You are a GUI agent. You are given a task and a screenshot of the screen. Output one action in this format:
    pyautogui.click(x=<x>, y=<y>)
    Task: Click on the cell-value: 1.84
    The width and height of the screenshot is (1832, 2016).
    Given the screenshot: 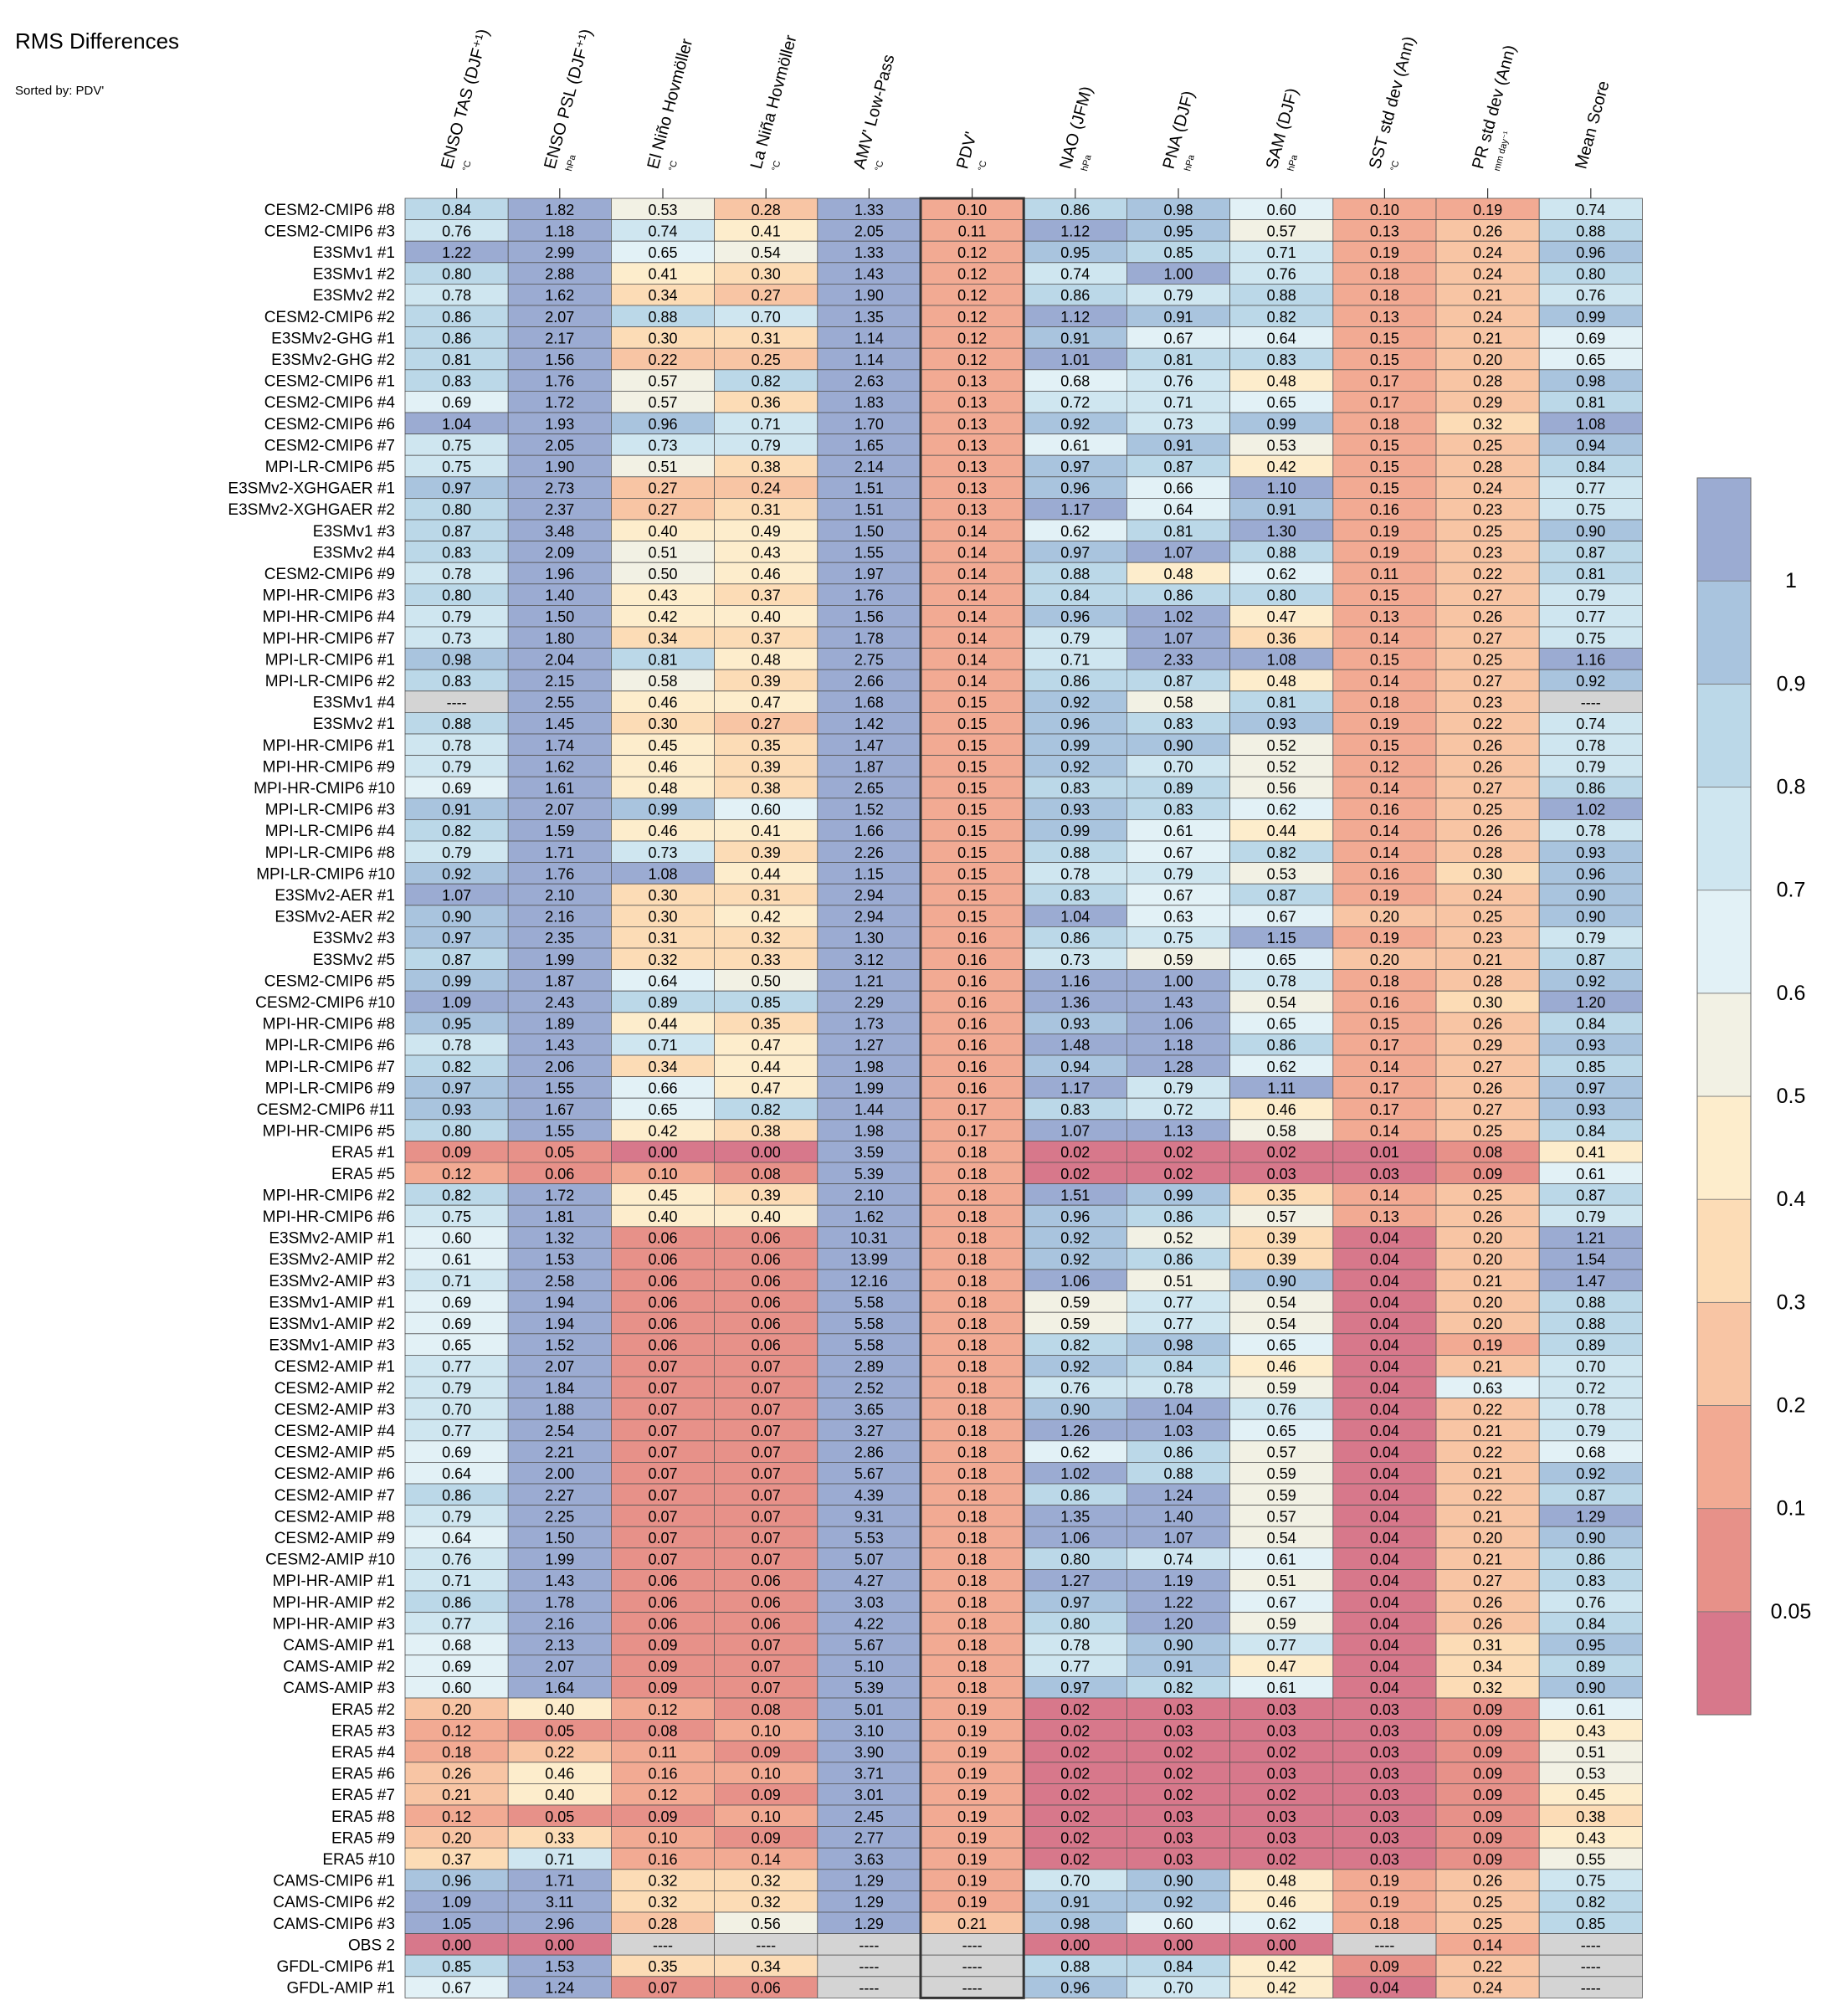 What is the action you would take?
    pyautogui.click(x=559, y=1389)
    